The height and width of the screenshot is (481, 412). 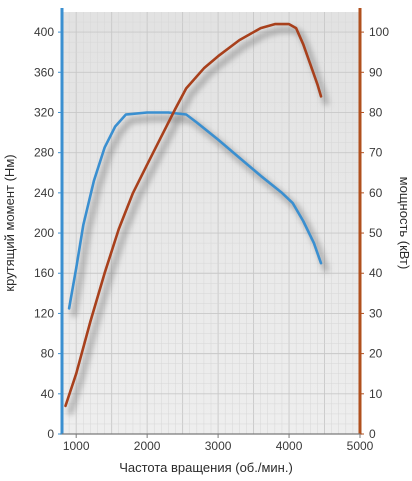 I want to click on y-right-tick-label: 30, so click(x=376, y=313).